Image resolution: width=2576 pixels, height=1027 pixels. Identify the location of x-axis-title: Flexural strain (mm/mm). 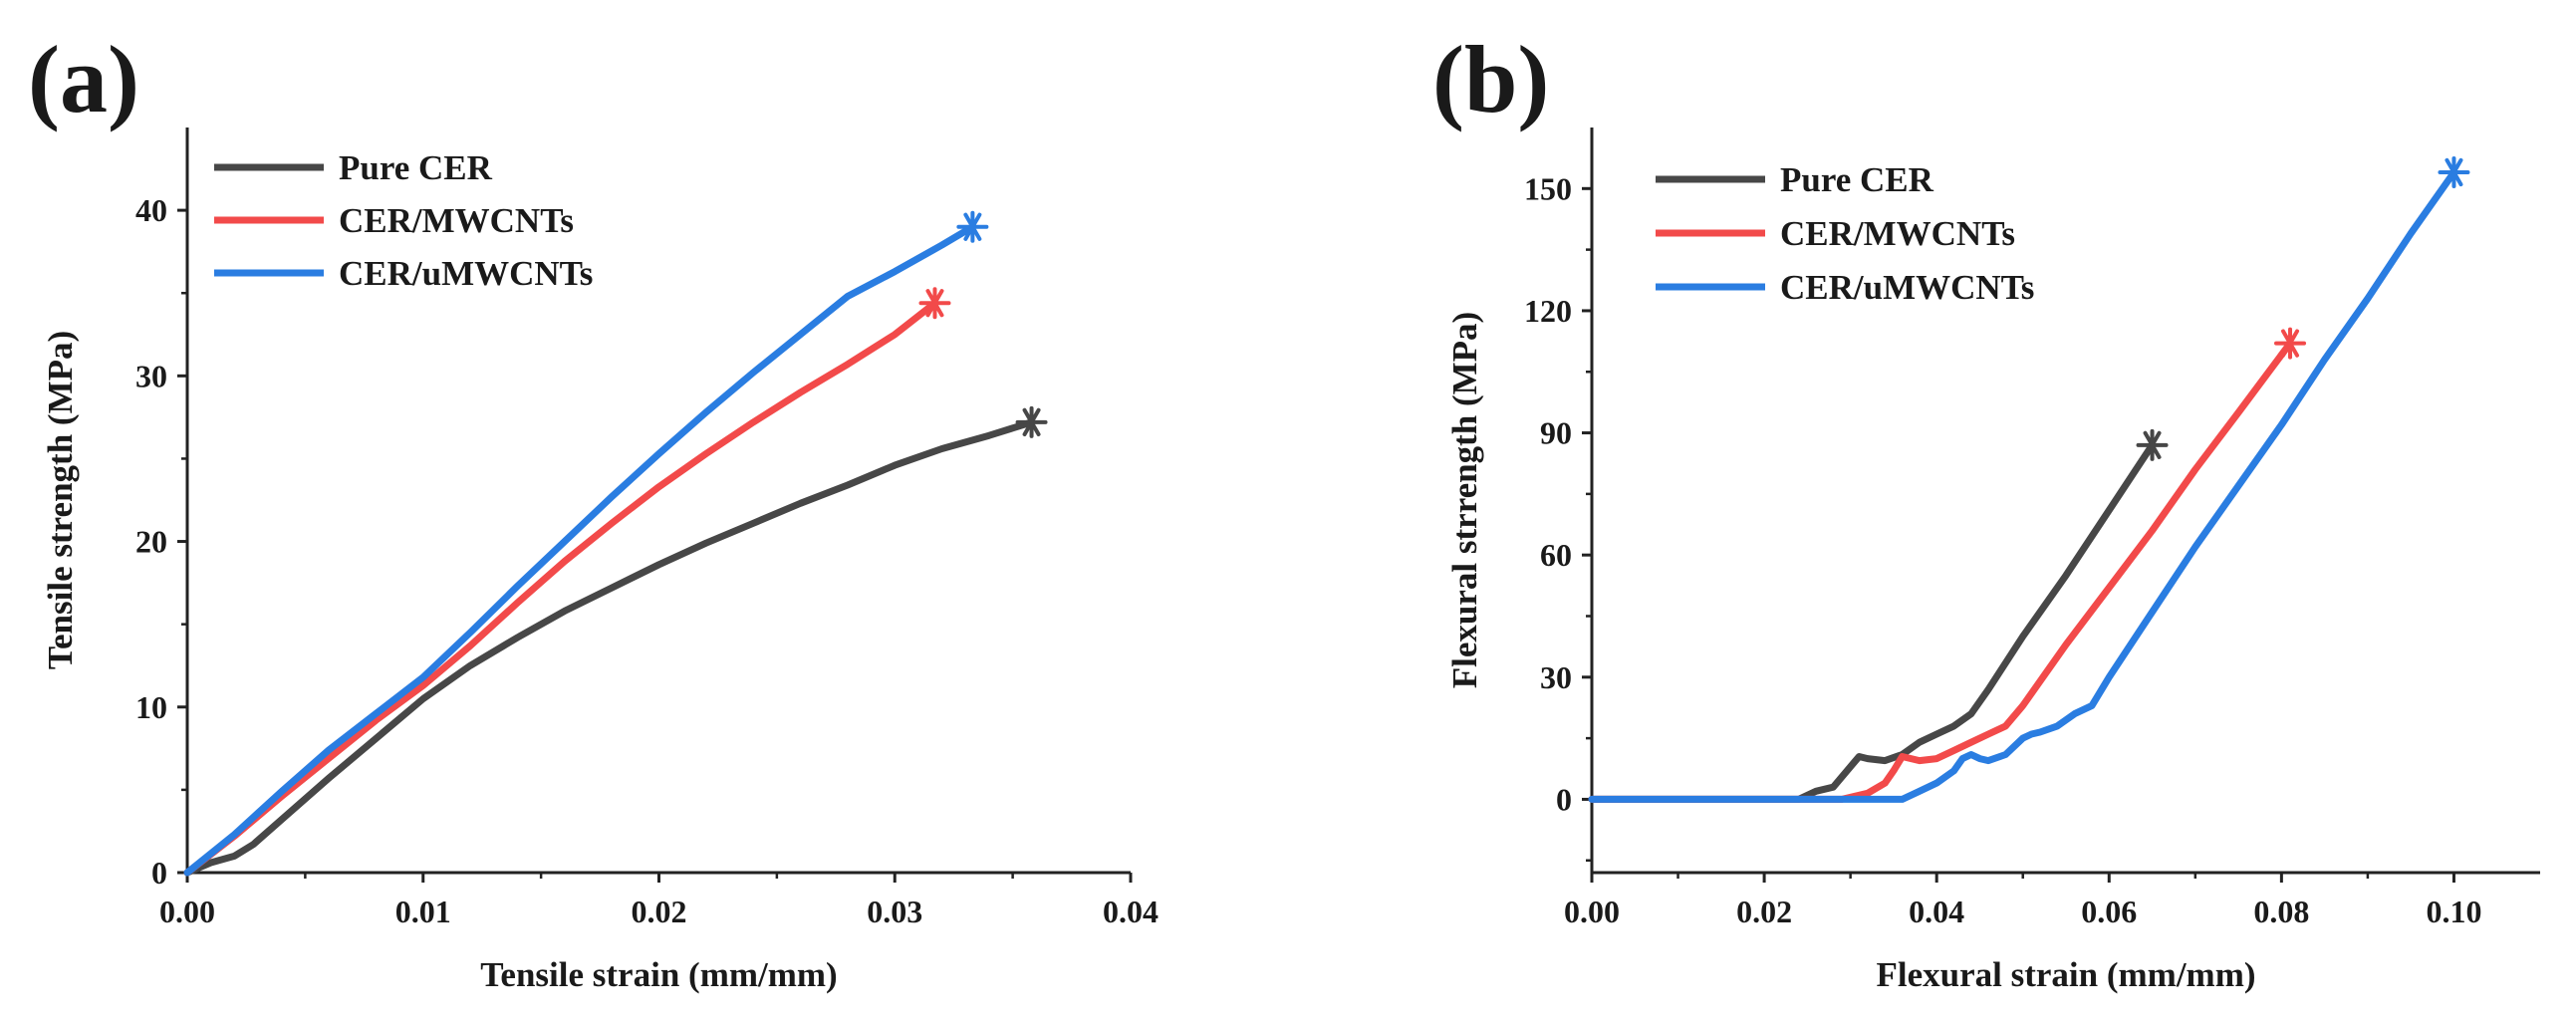
(2065, 974).